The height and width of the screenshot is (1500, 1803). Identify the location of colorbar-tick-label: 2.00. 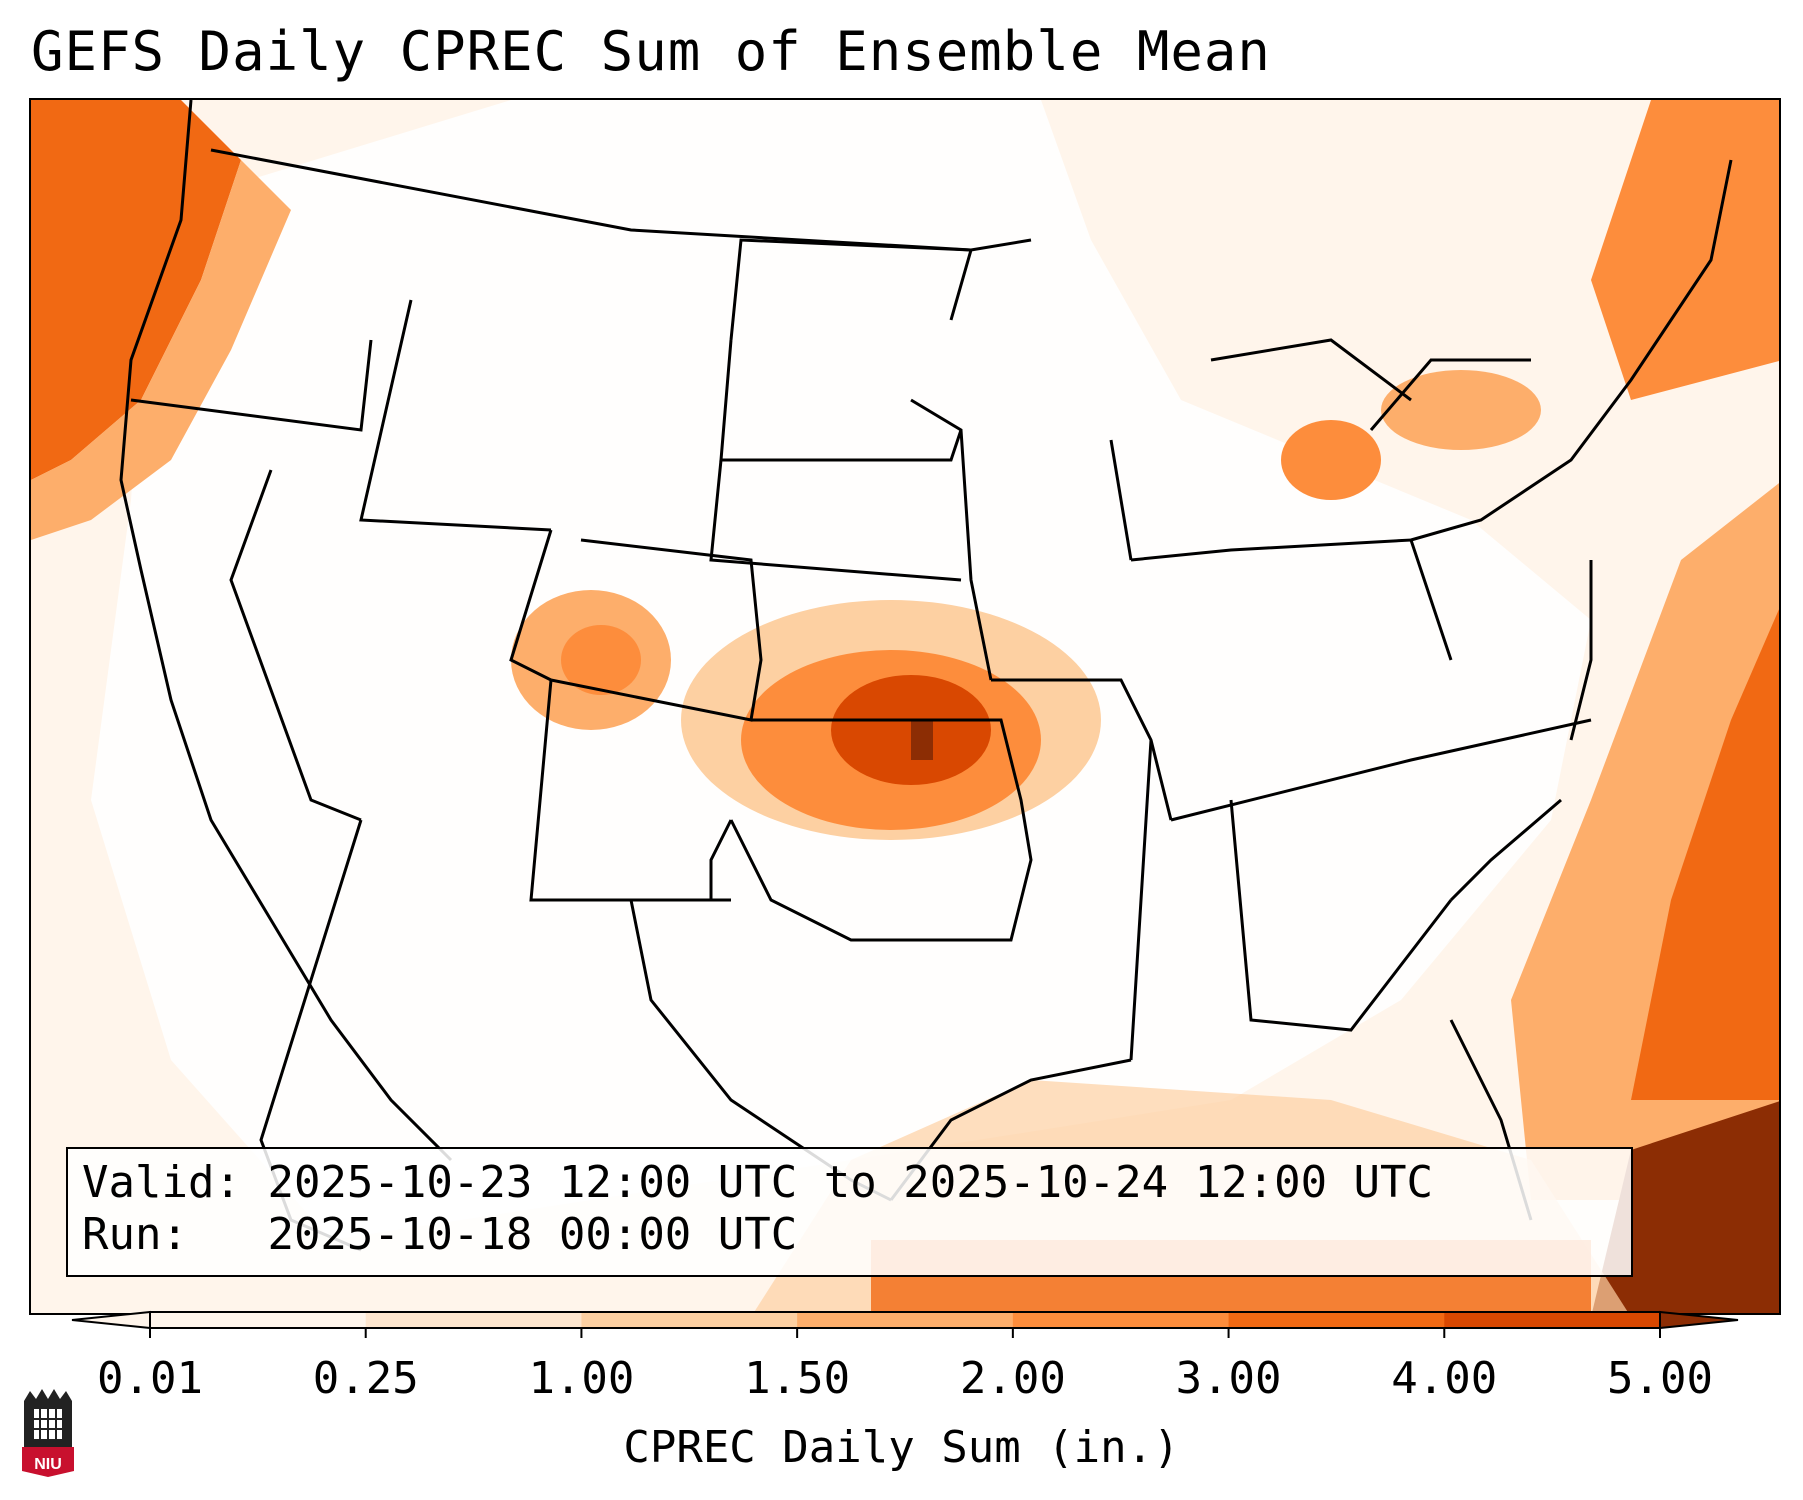
(1012, 1378).